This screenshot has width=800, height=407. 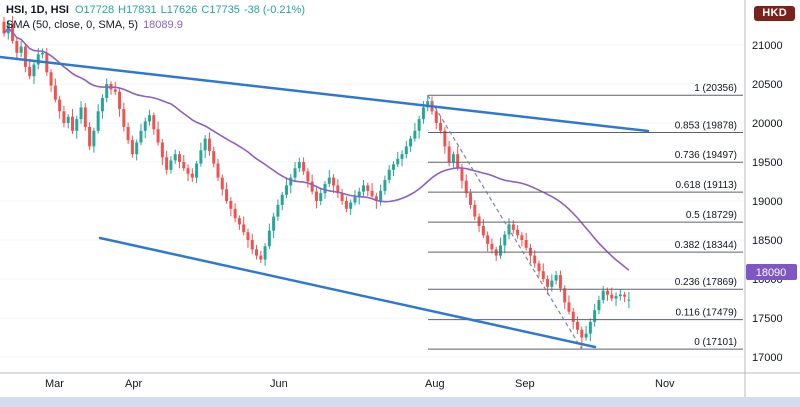 I want to click on sma-price-badge-value: 18090, so click(x=771, y=273).